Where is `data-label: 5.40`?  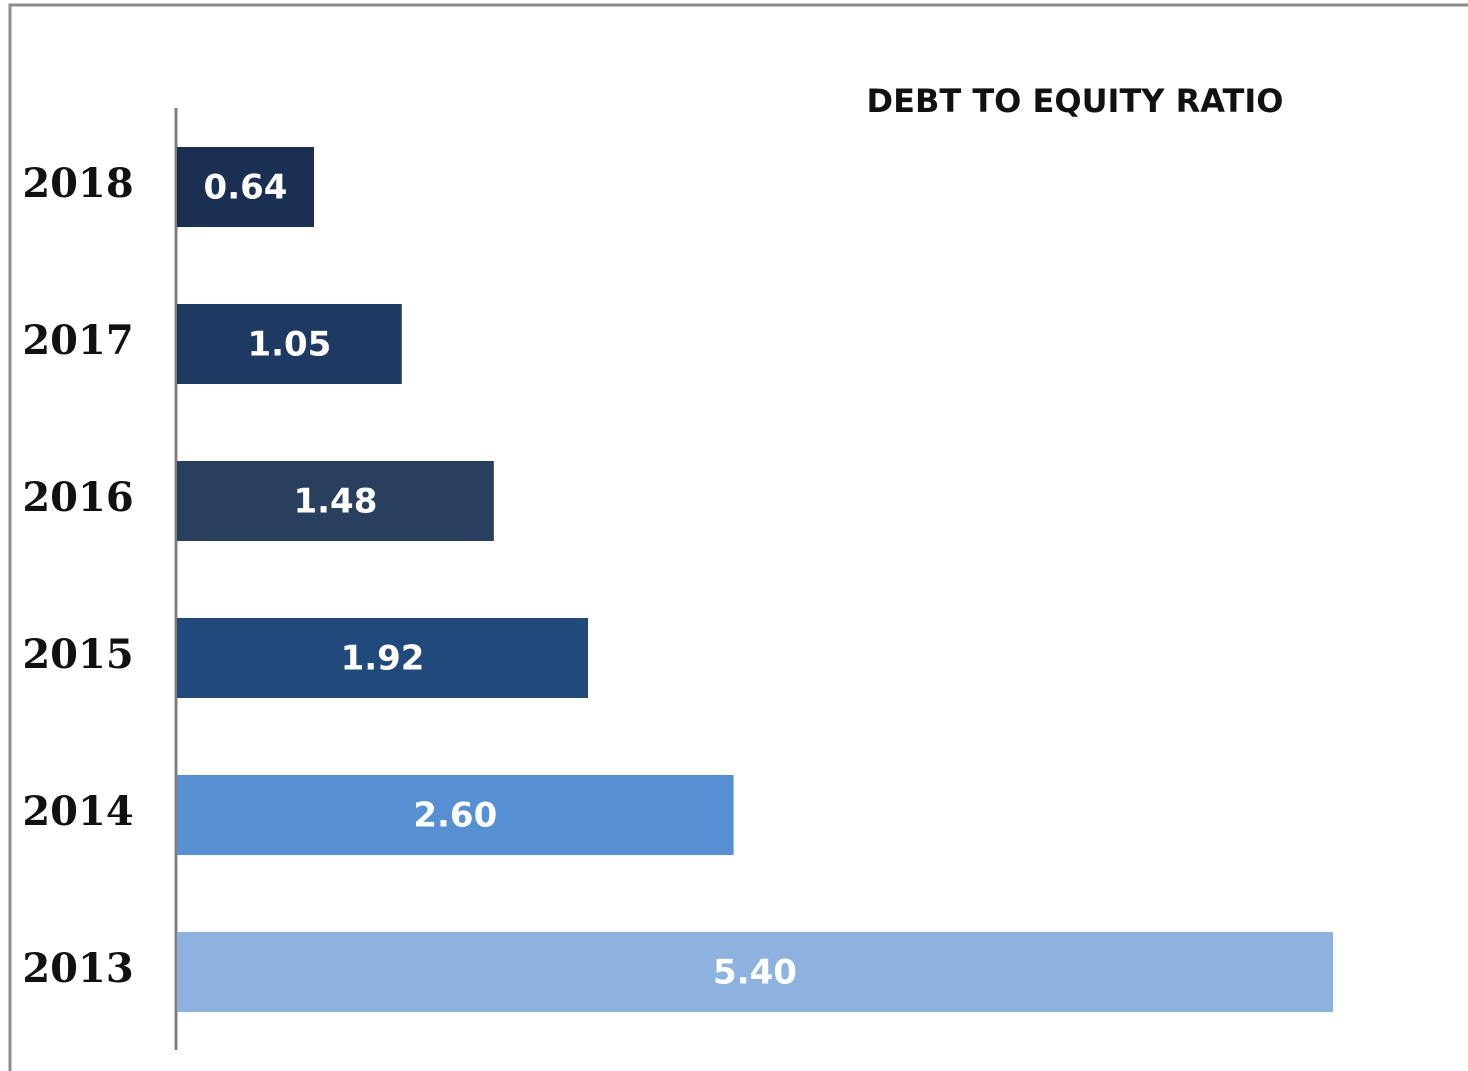
data-label: 5.40 is located at coordinates (755, 973).